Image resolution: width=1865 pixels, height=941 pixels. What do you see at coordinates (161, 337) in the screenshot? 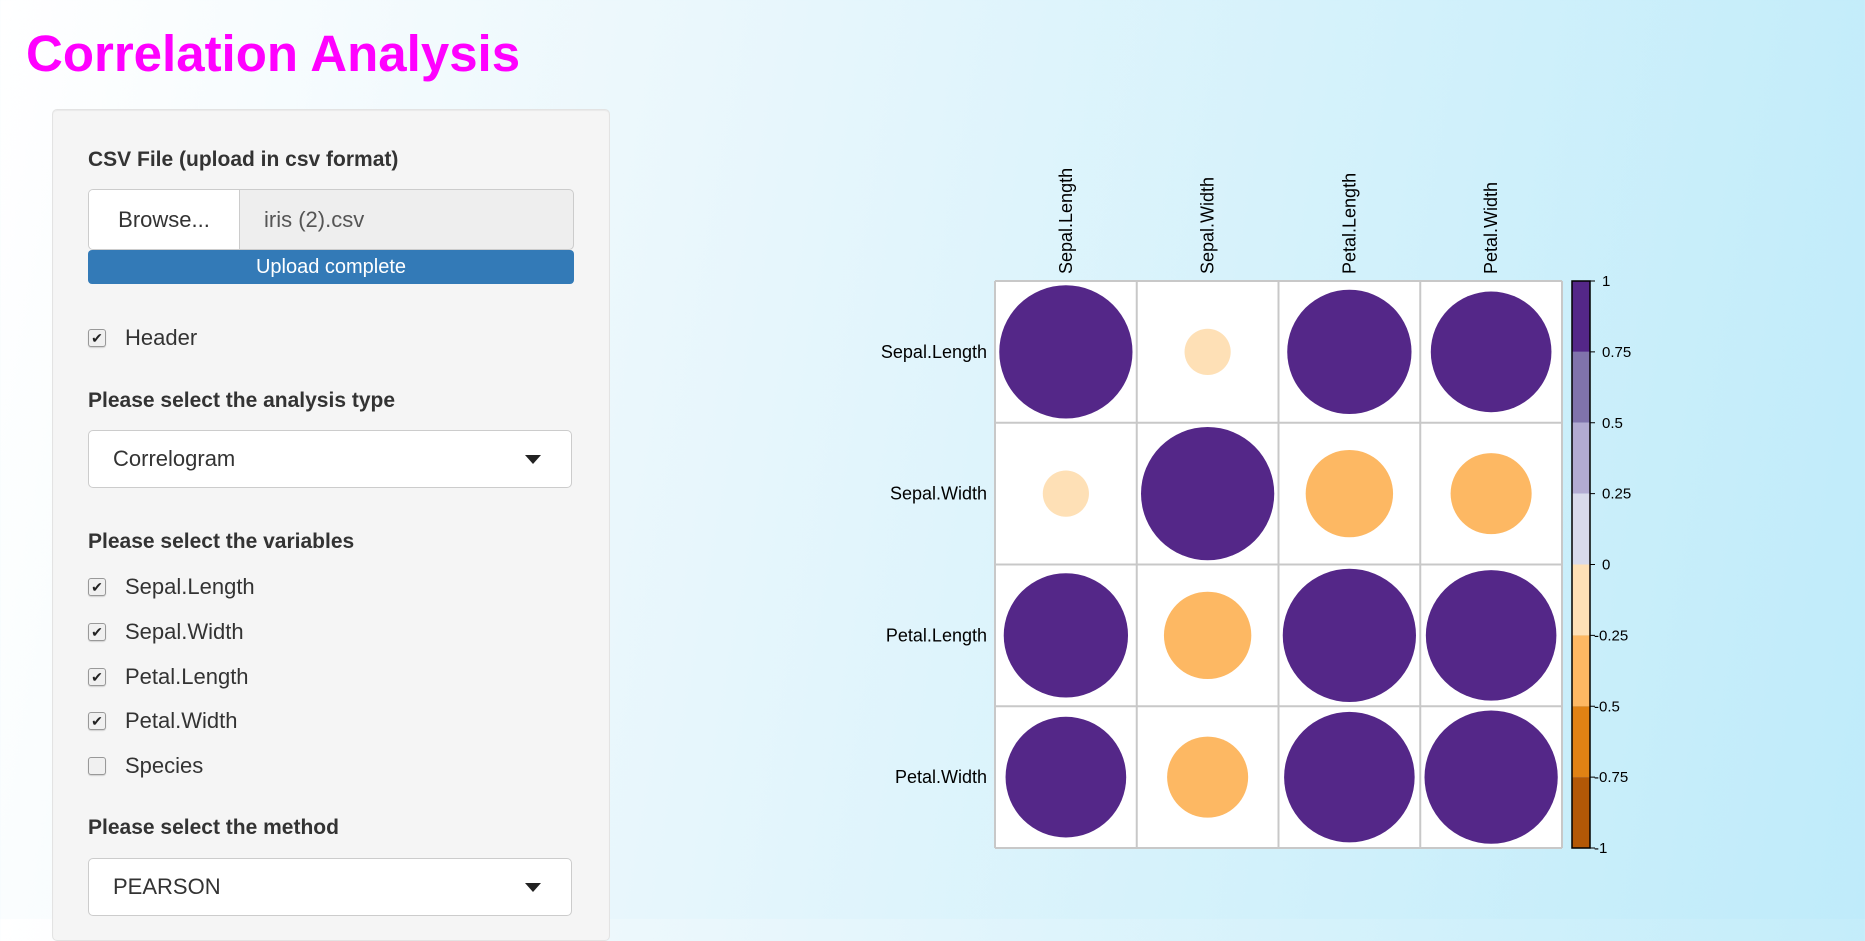
I see `checkbox-label: Header` at bounding box center [161, 337].